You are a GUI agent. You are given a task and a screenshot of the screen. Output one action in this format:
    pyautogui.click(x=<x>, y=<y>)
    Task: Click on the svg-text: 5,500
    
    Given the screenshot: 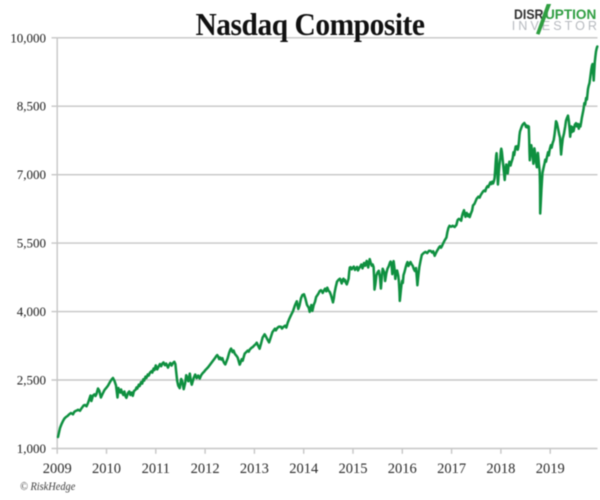 What is the action you would take?
    pyautogui.click(x=31, y=243)
    